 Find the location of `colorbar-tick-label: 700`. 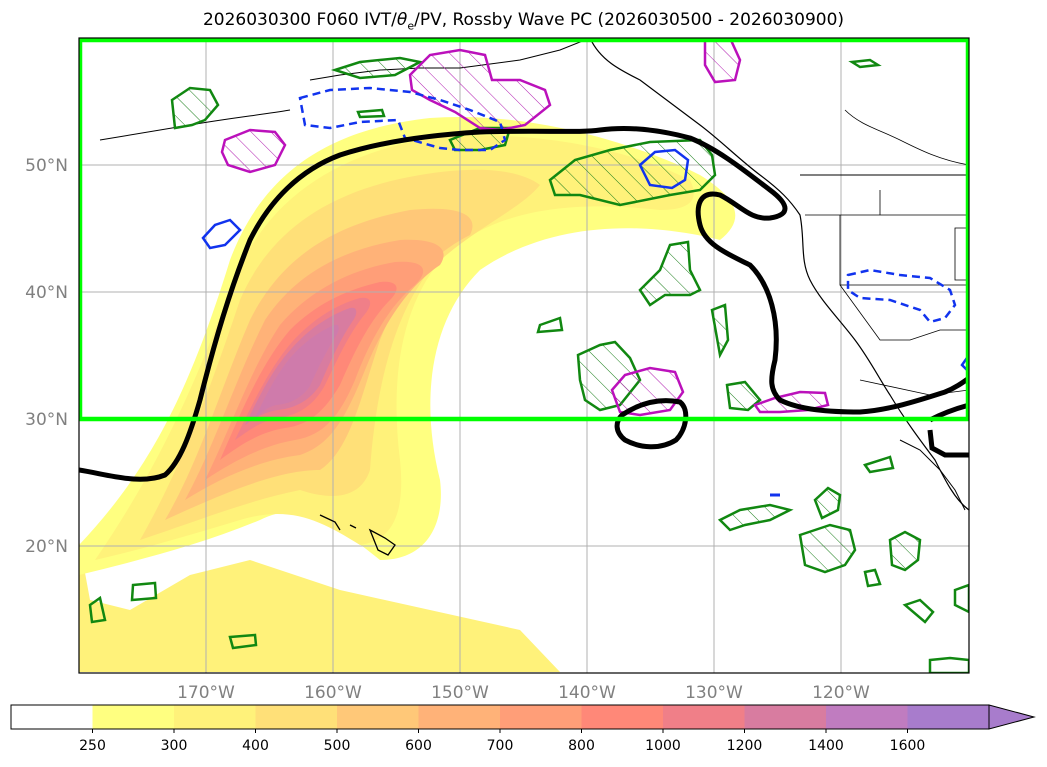

colorbar-tick-label: 700 is located at coordinates (500, 746).